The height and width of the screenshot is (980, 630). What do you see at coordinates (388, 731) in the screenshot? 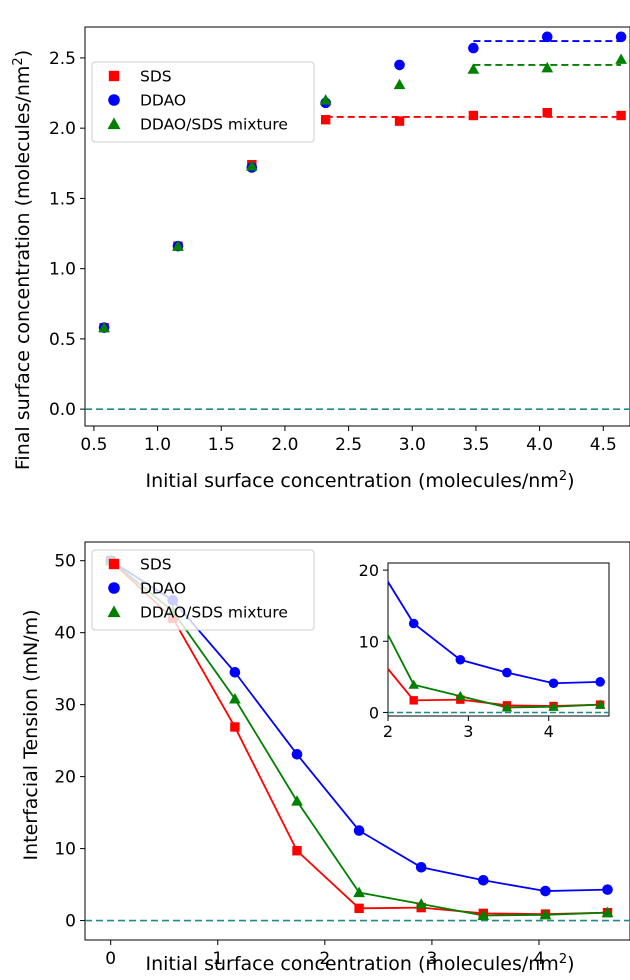
I see `inset-xtick-label: 2` at bounding box center [388, 731].